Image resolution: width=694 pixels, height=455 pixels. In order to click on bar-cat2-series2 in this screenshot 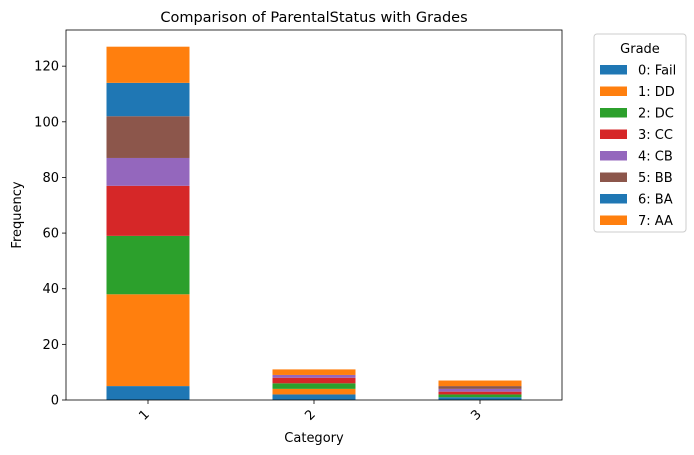, I will do `click(314, 386)`.